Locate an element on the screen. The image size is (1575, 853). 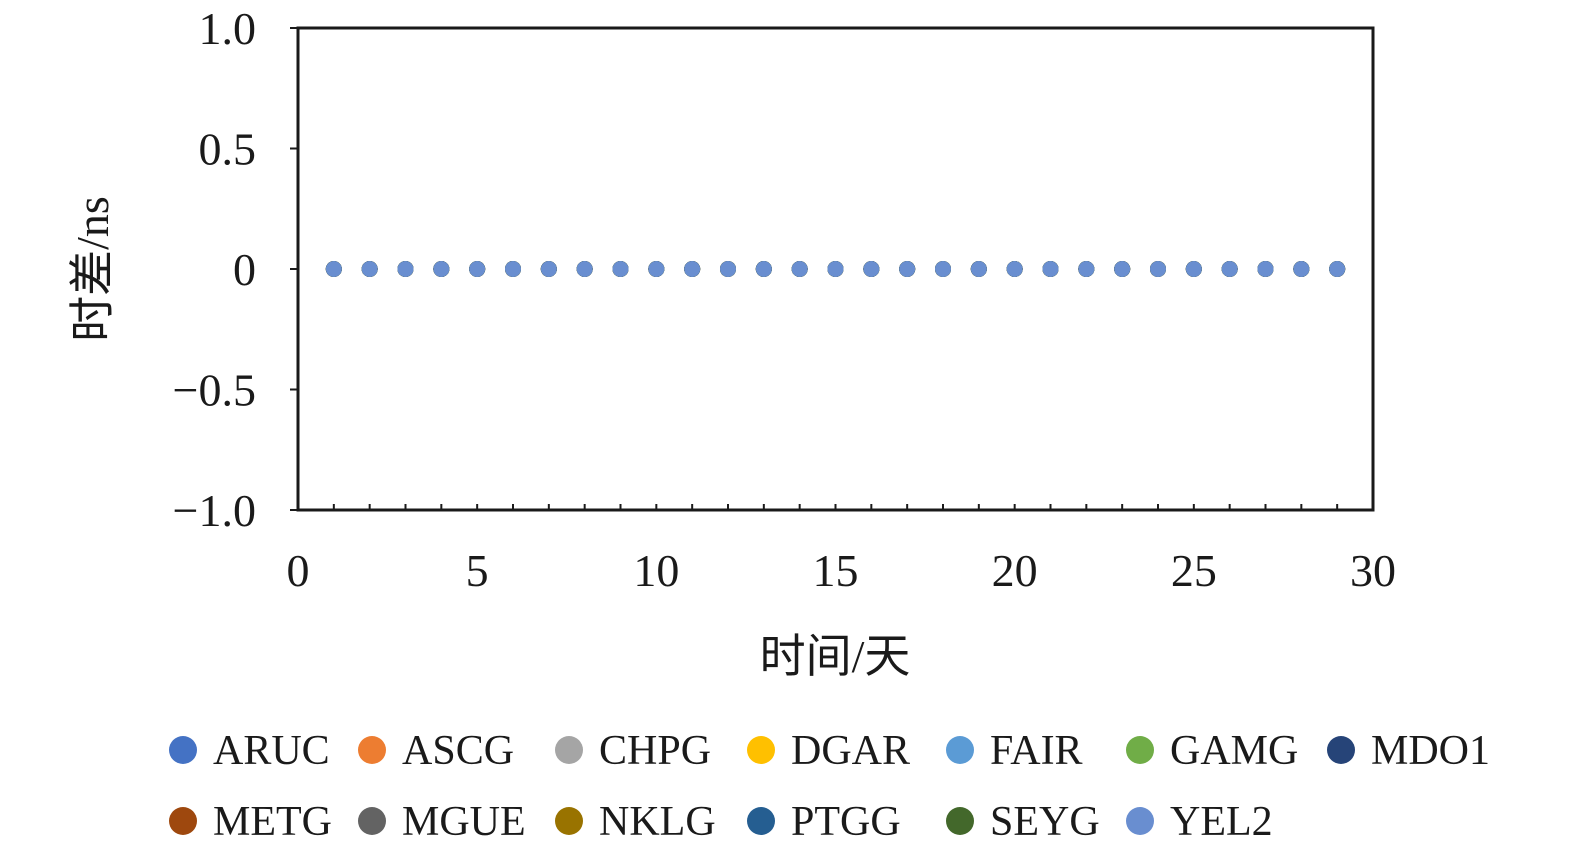
data-markers is located at coordinates (835, 269).